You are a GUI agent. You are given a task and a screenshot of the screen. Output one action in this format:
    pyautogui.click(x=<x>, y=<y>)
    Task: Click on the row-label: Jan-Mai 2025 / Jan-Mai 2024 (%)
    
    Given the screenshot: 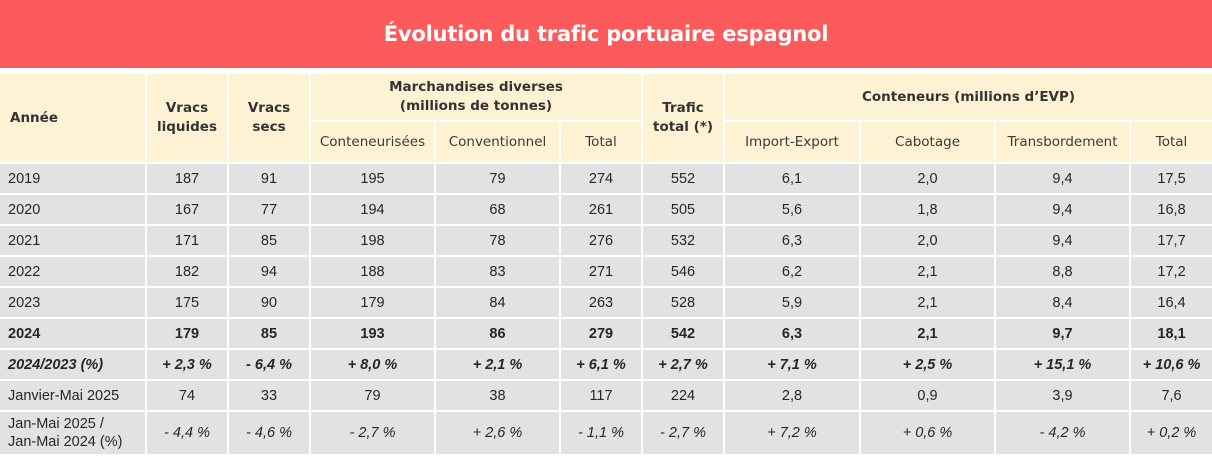 What is the action you would take?
    pyautogui.click(x=72, y=433)
    